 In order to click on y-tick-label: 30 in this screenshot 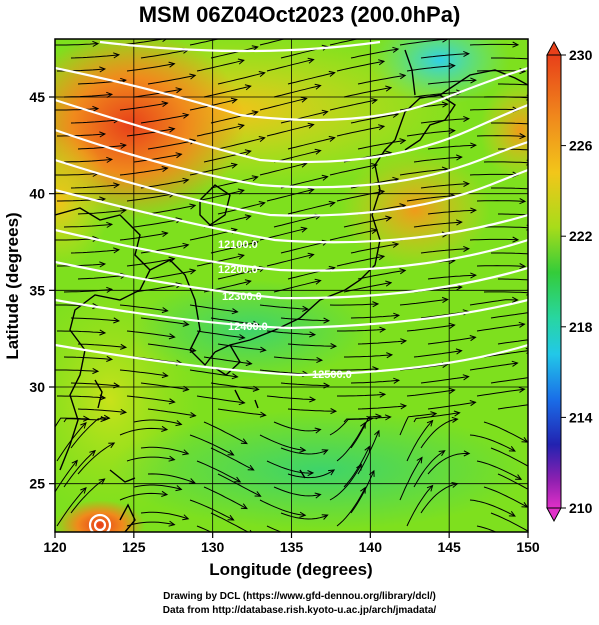, I will do `click(37, 387)`.